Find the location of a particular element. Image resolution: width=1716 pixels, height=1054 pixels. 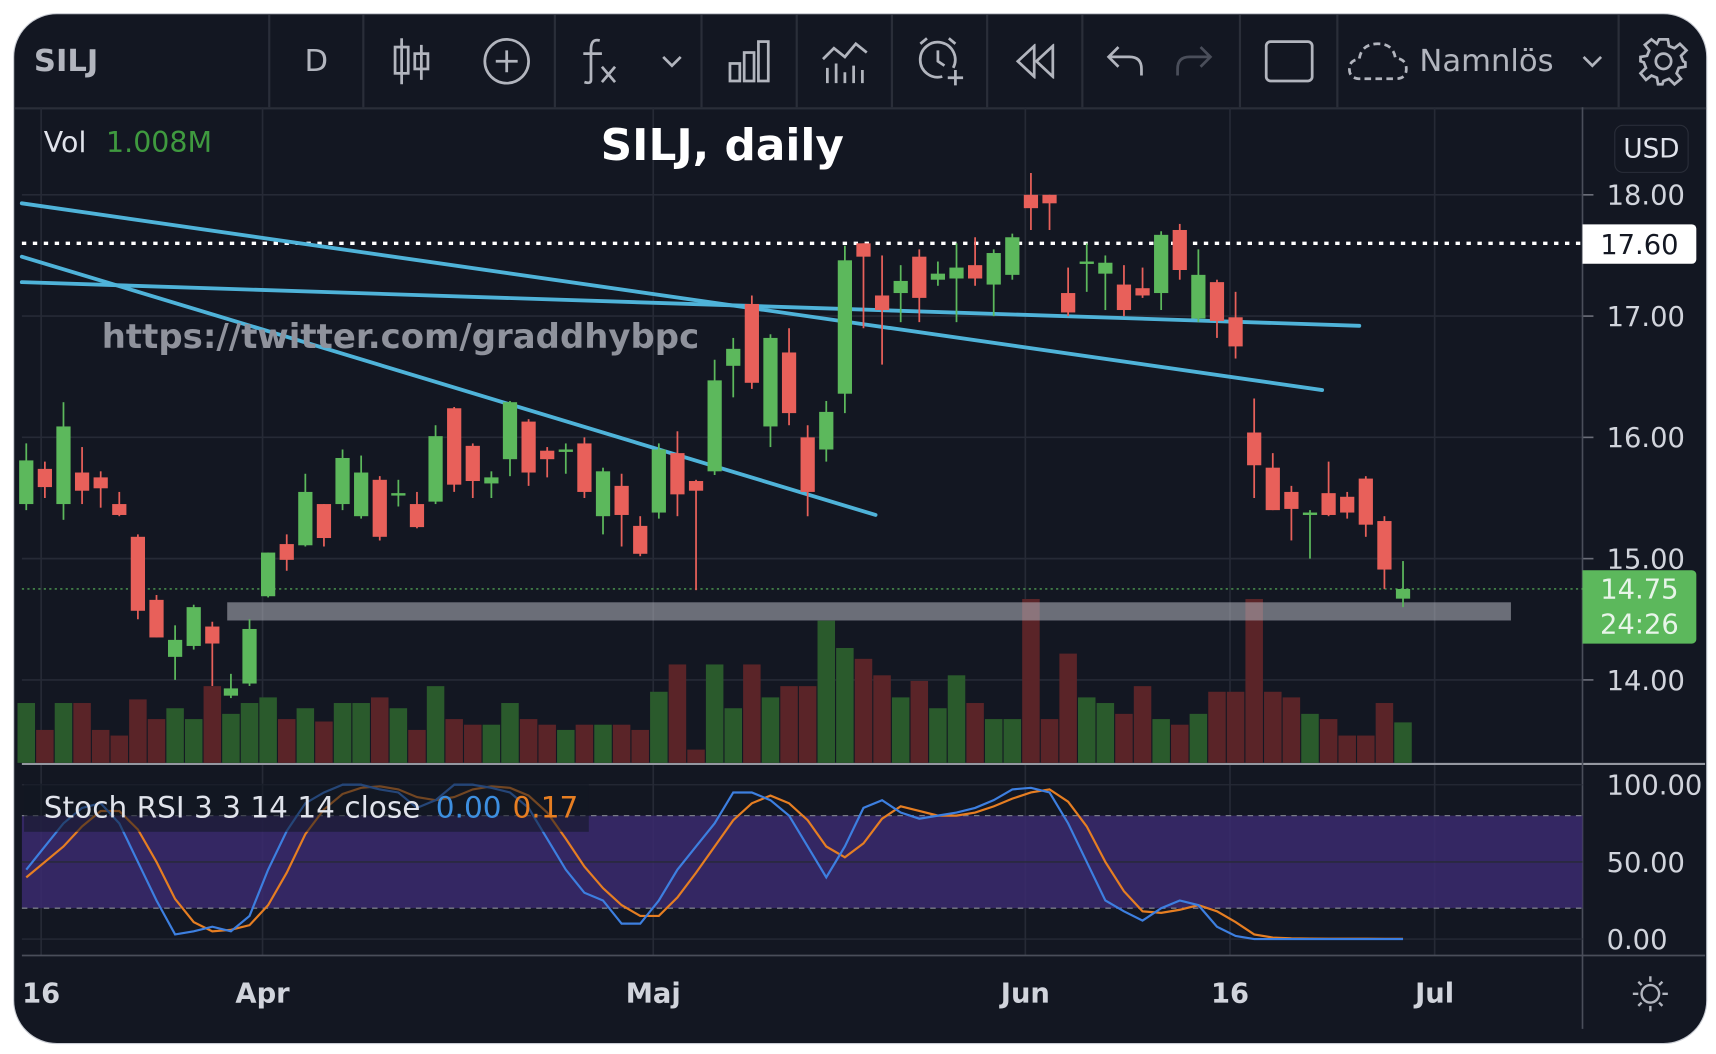

replay-rewind-icon is located at coordinates (1035, 61).